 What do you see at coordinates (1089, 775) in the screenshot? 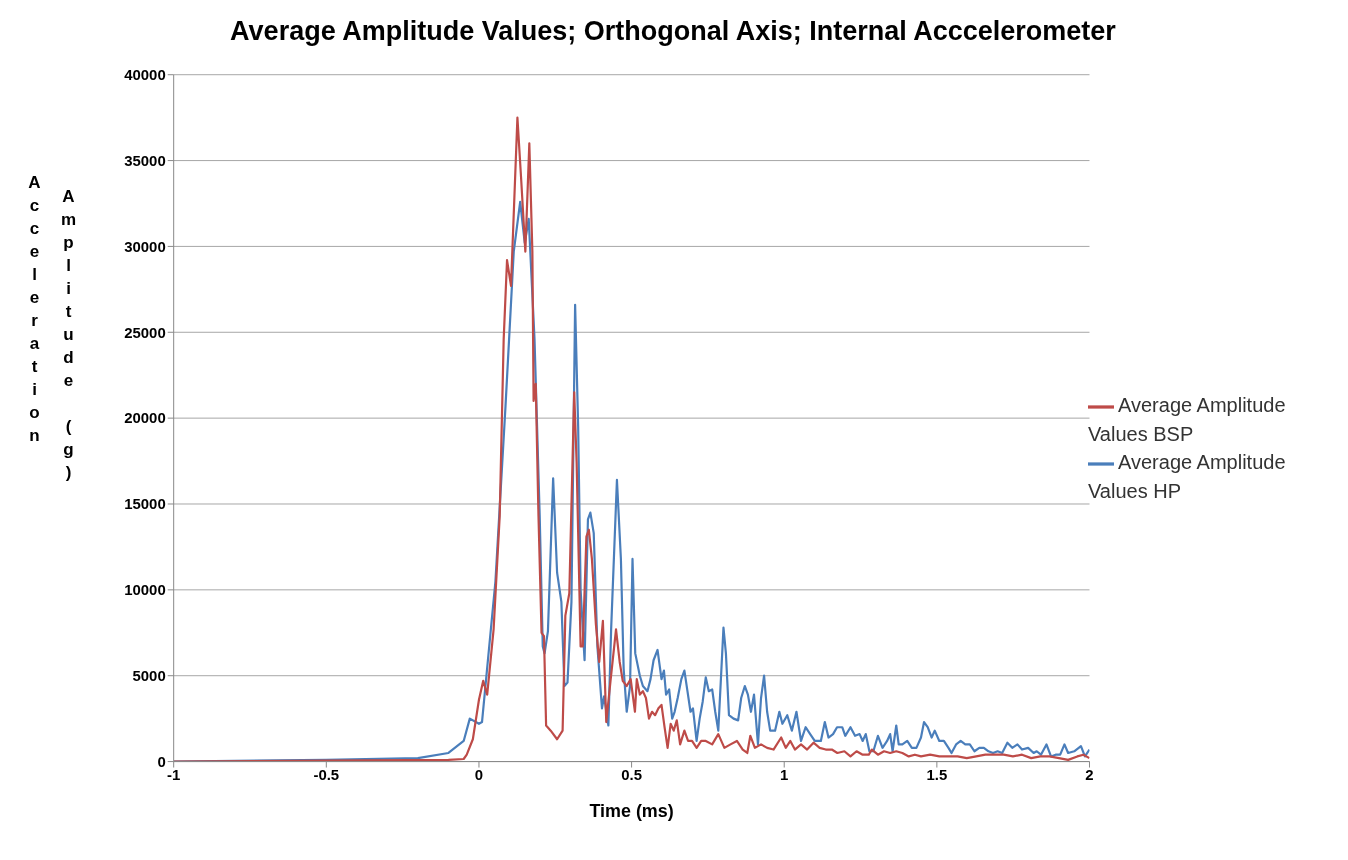
I see `x-tick-label: 2` at bounding box center [1089, 775].